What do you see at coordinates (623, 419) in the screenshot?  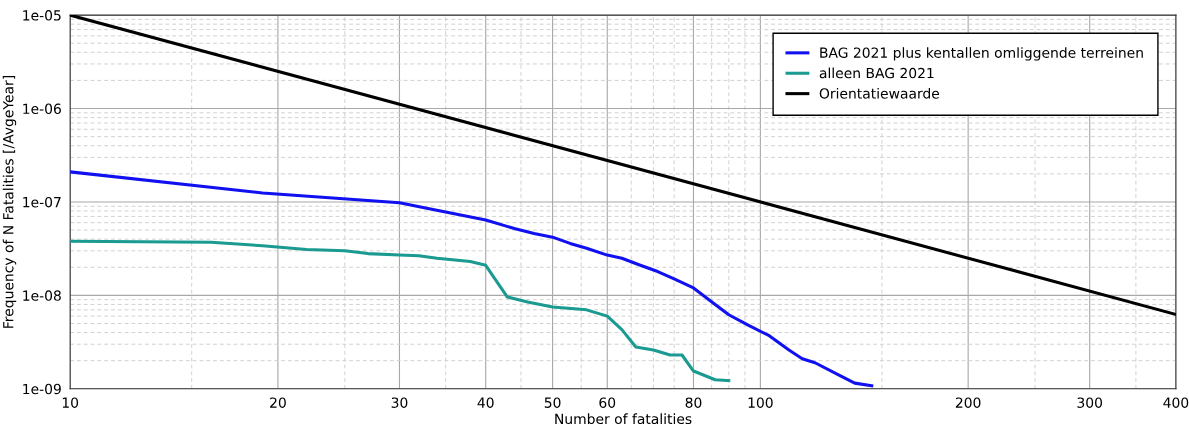 I see `x-axis-title: Number of fatalities` at bounding box center [623, 419].